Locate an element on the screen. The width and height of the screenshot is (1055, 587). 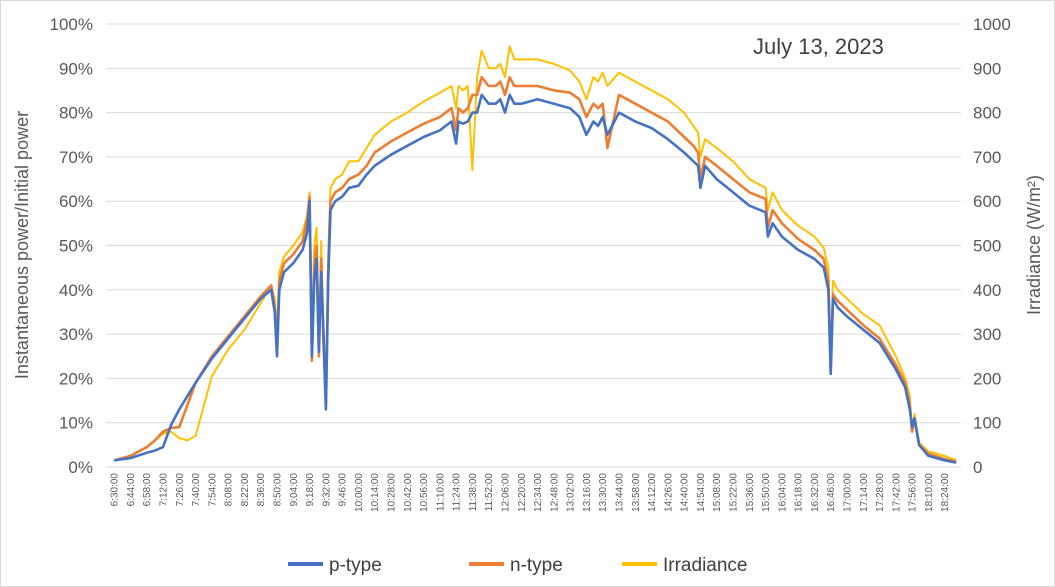
x-tick-label: 7:12:00 is located at coordinates (164, 490).